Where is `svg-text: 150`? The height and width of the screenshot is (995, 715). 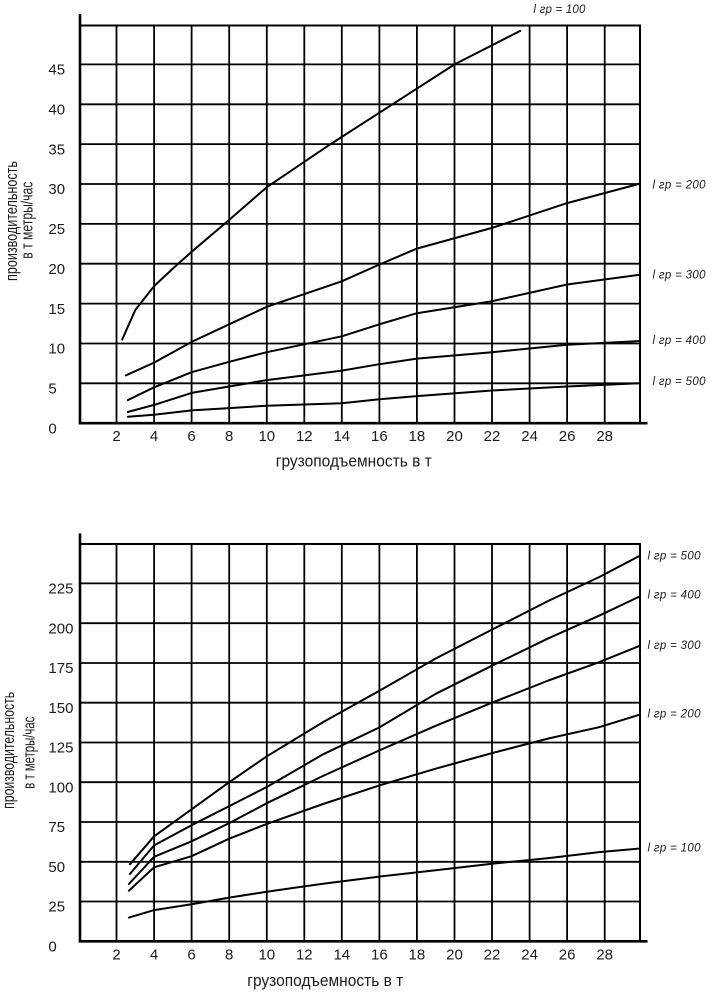
svg-text: 150 is located at coordinates (60, 708).